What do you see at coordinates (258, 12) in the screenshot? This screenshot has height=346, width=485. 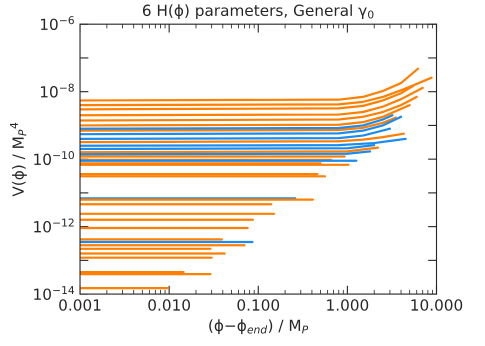 I see `chart-title: 6 H(ϕ) parameters, General γ$_{0}$` at bounding box center [258, 12].